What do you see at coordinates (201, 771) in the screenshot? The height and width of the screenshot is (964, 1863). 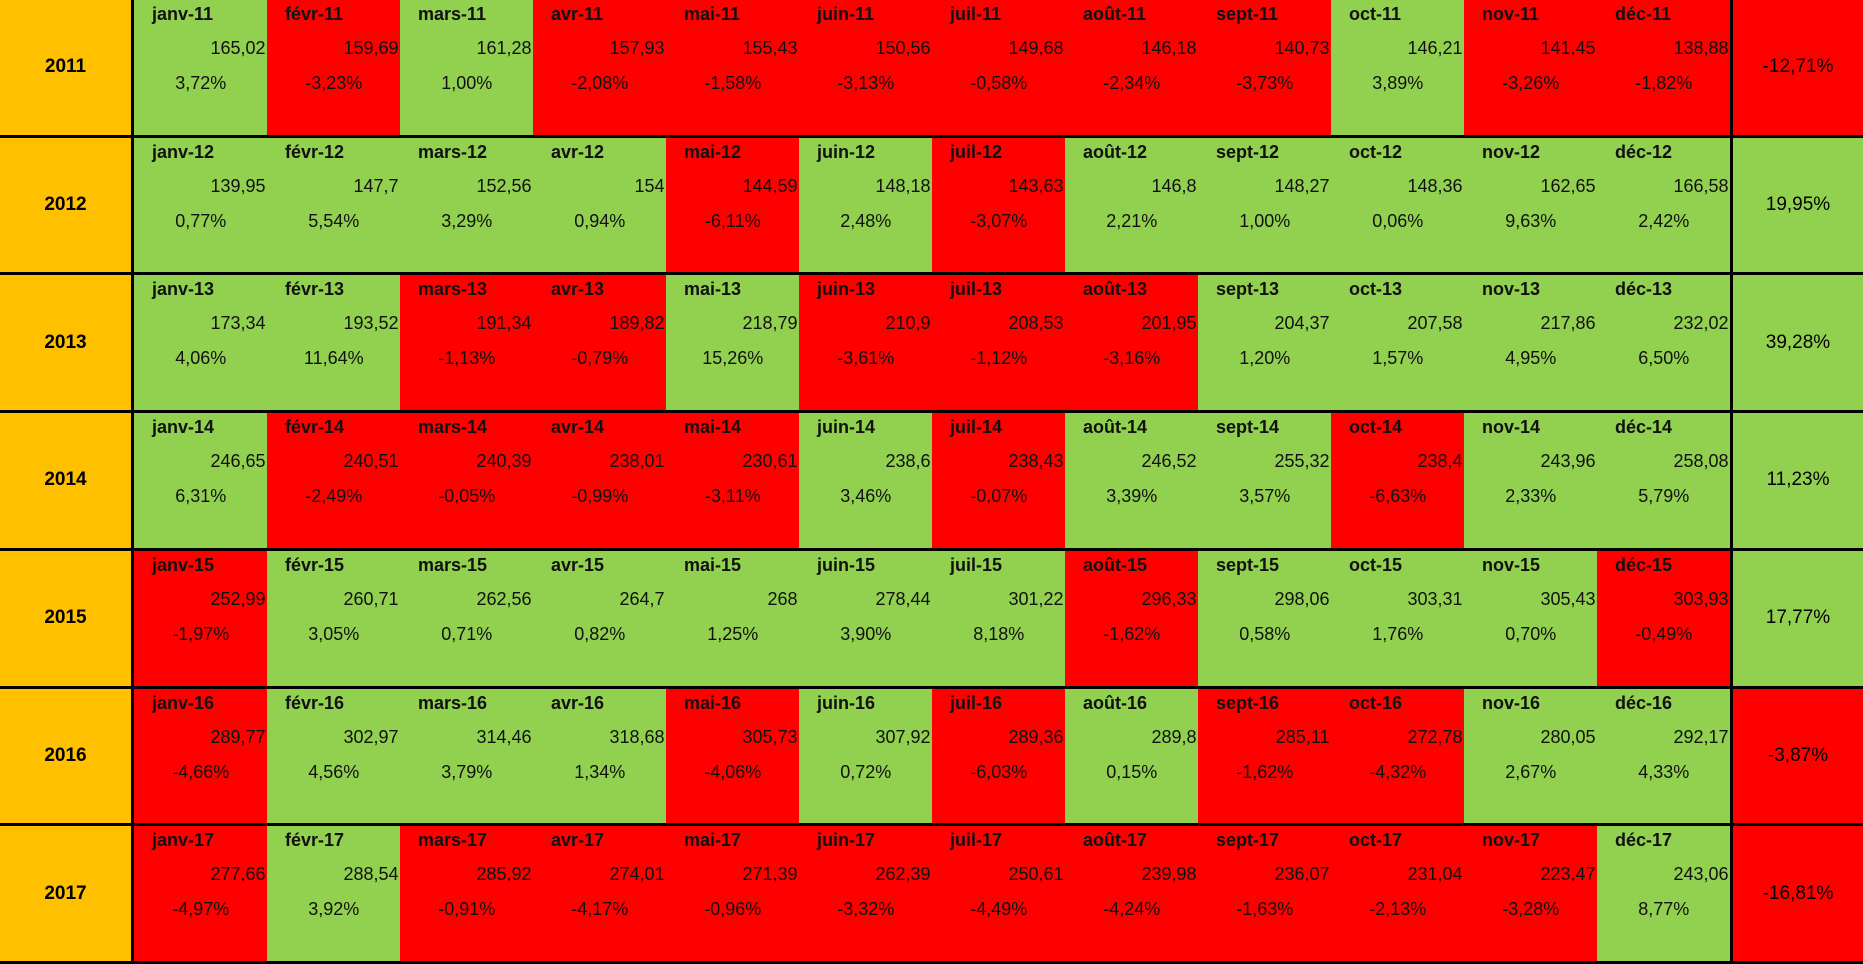 I see `month-change: -4,66%` at bounding box center [201, 771].